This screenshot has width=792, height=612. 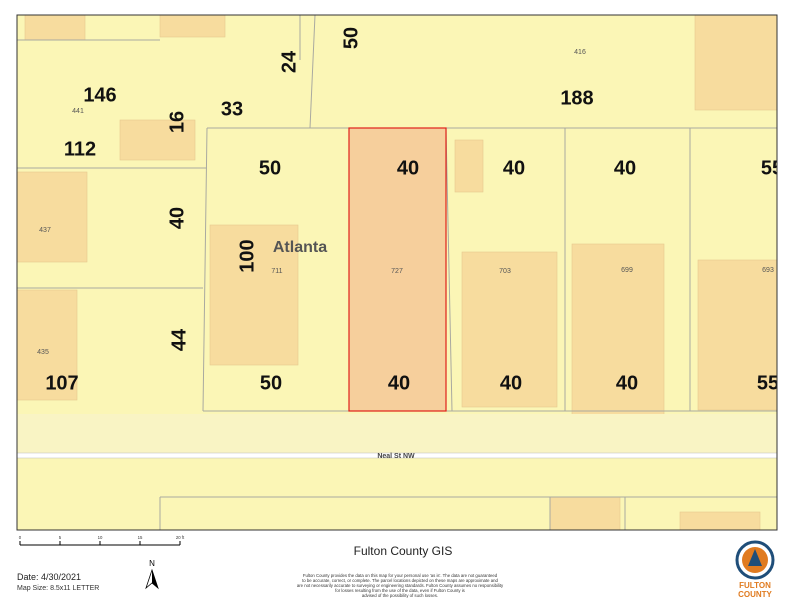 What do you see at coordinates (232, 109) in the screenshot?
I see `dimension: 33` at bounding box center [232, 109].